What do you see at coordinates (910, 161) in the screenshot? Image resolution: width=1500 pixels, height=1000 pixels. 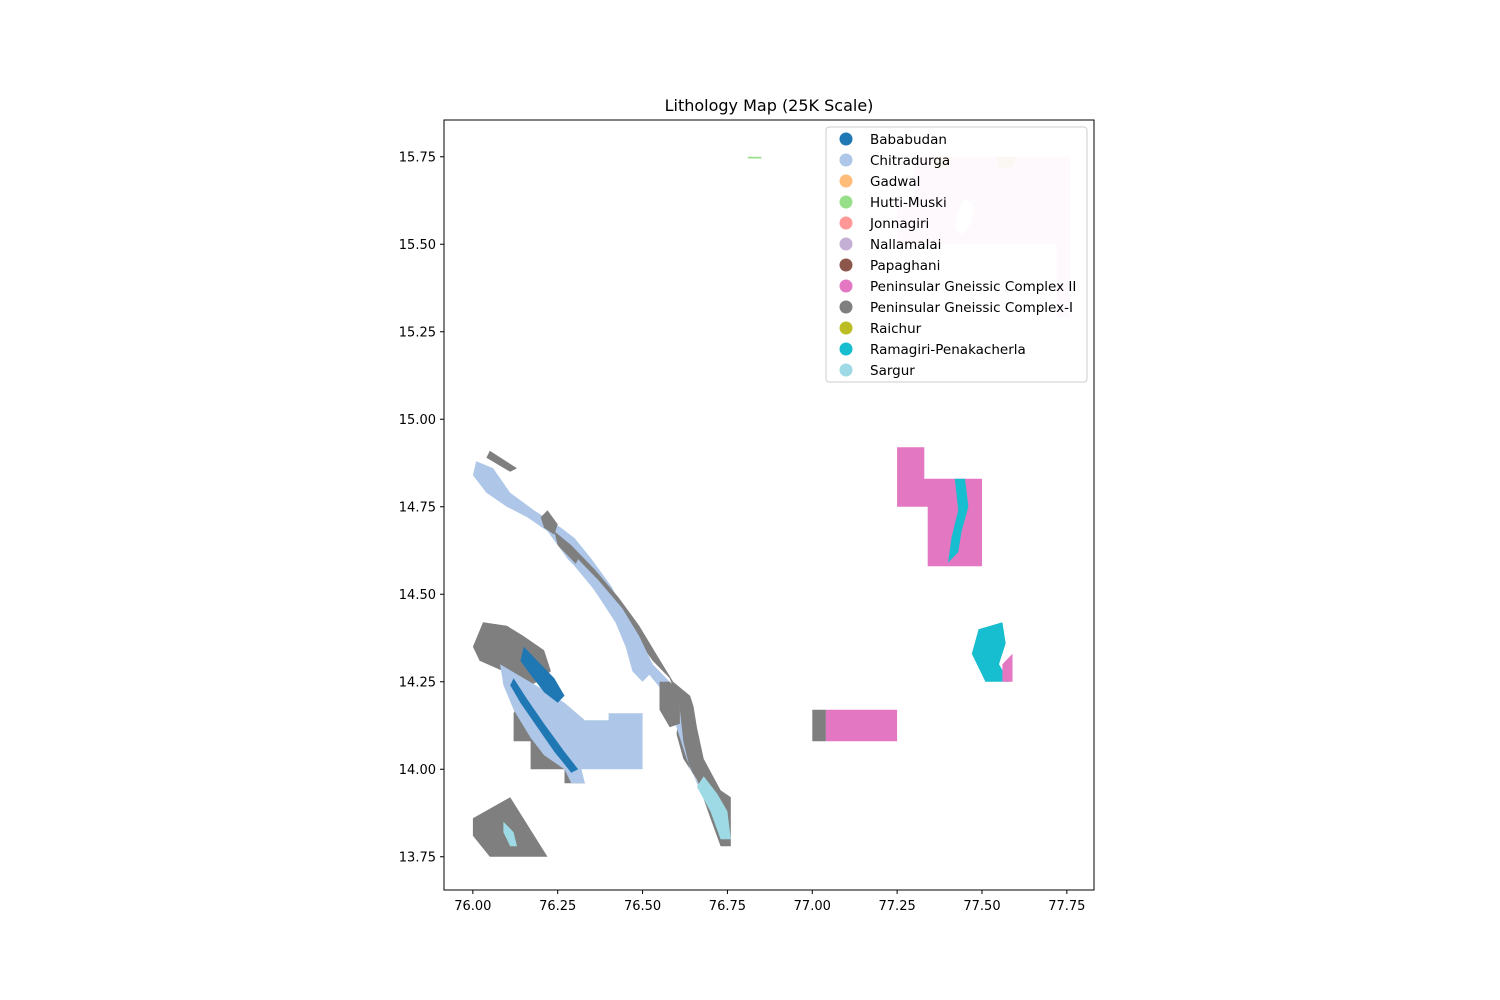 I see `legend-label: Chitradurga` at bounding box center [910, 161].